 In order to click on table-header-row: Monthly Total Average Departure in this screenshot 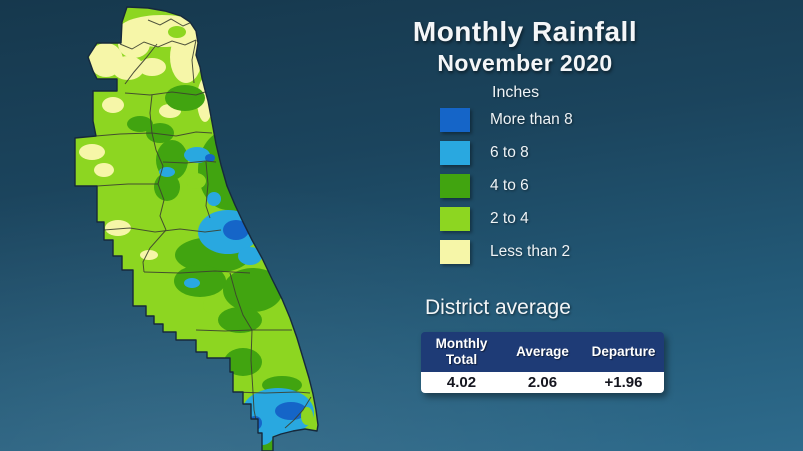, I will do `click(542, 352)`.